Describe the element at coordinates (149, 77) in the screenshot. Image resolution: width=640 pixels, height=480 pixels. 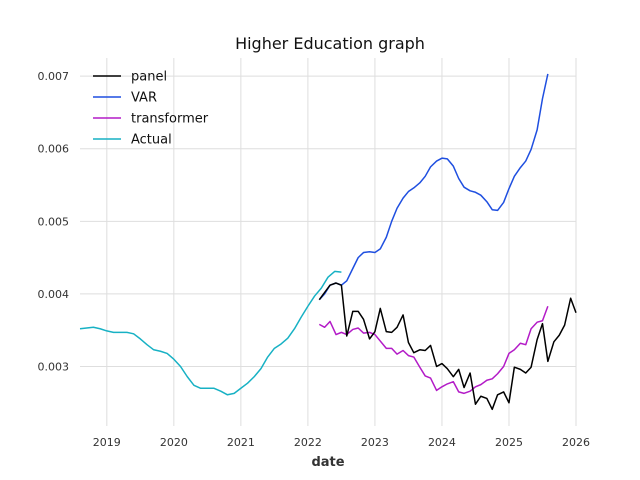
I see `legend-label: panel` at that location.